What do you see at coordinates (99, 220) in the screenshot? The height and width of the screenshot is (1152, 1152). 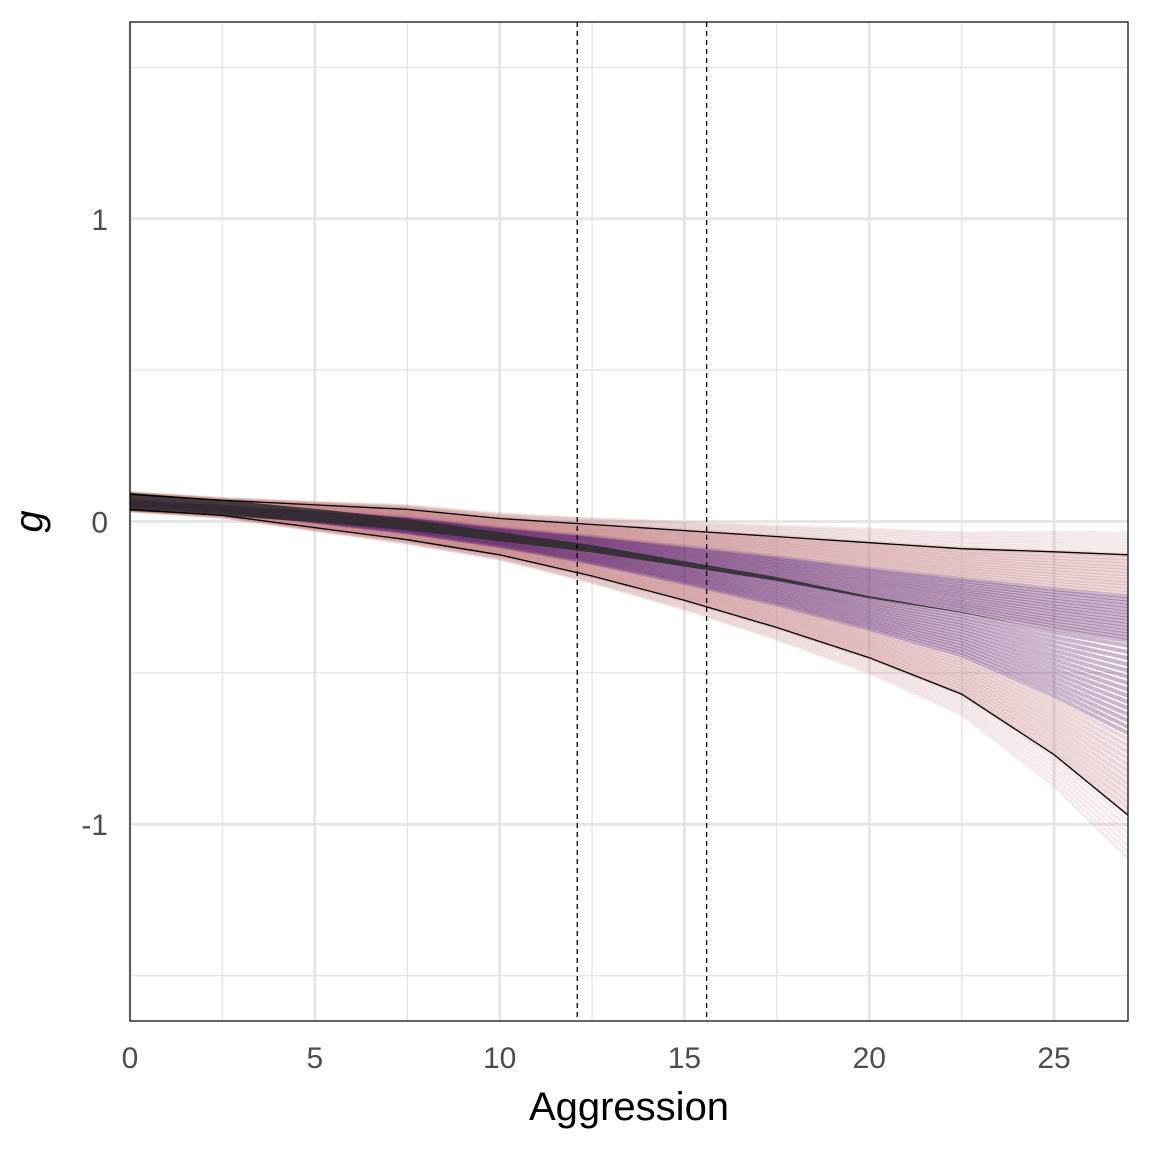 I see `y-tick-label: 1` at bounding box center [99, 220].